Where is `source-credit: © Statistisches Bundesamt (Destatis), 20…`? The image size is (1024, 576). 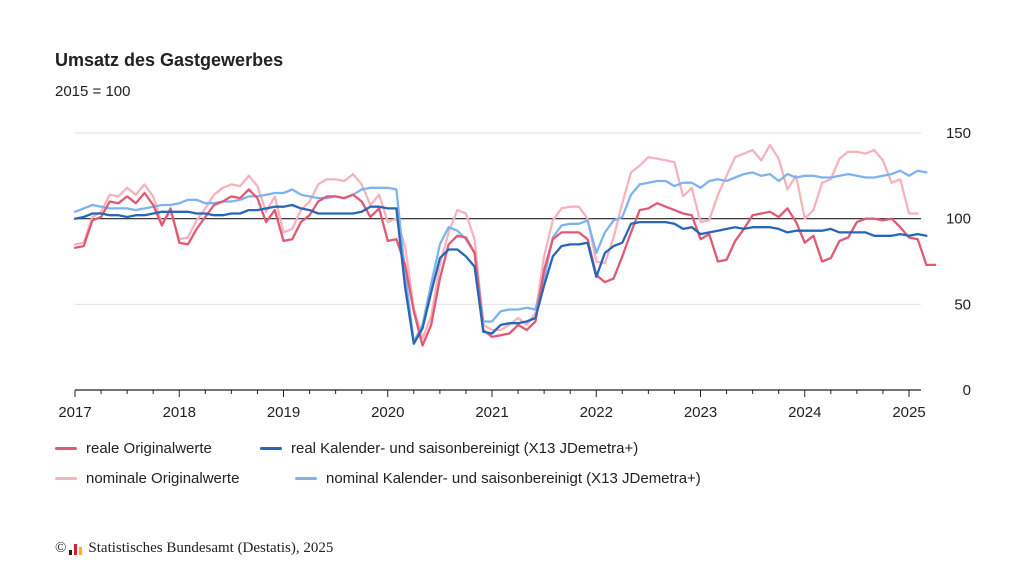
source-credit: © Statistisches Bundesamt (Destatis), 20… is located at coordinates (194, 548).